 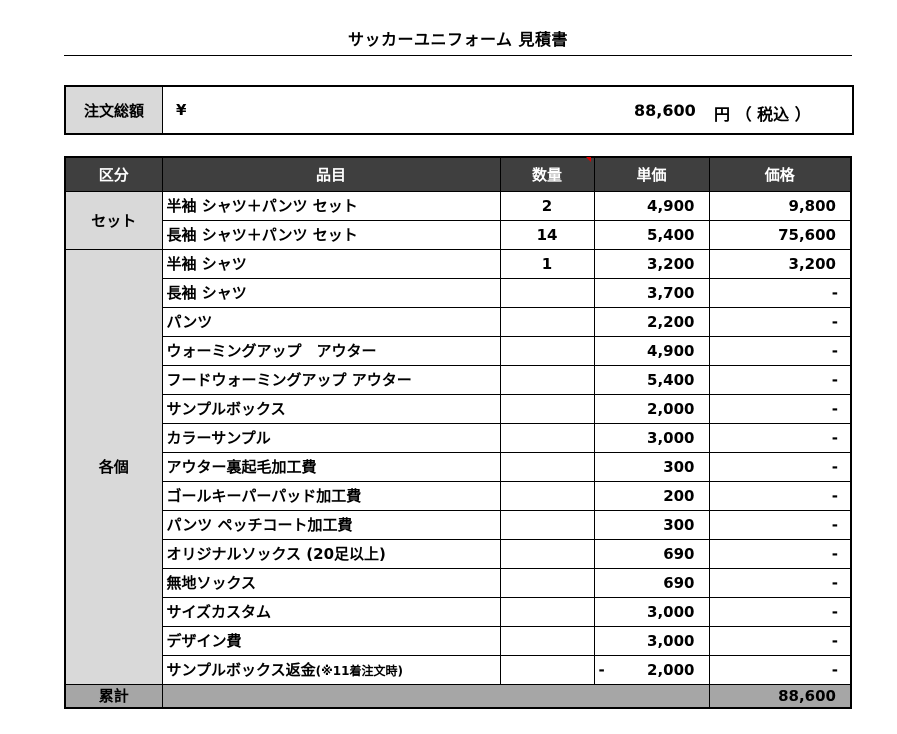 What do you see at coordinates (331, 495) in the screenshot?
I see `item-cell: ゴールキーパーパッド加工費` at bounding box center [331, 495].